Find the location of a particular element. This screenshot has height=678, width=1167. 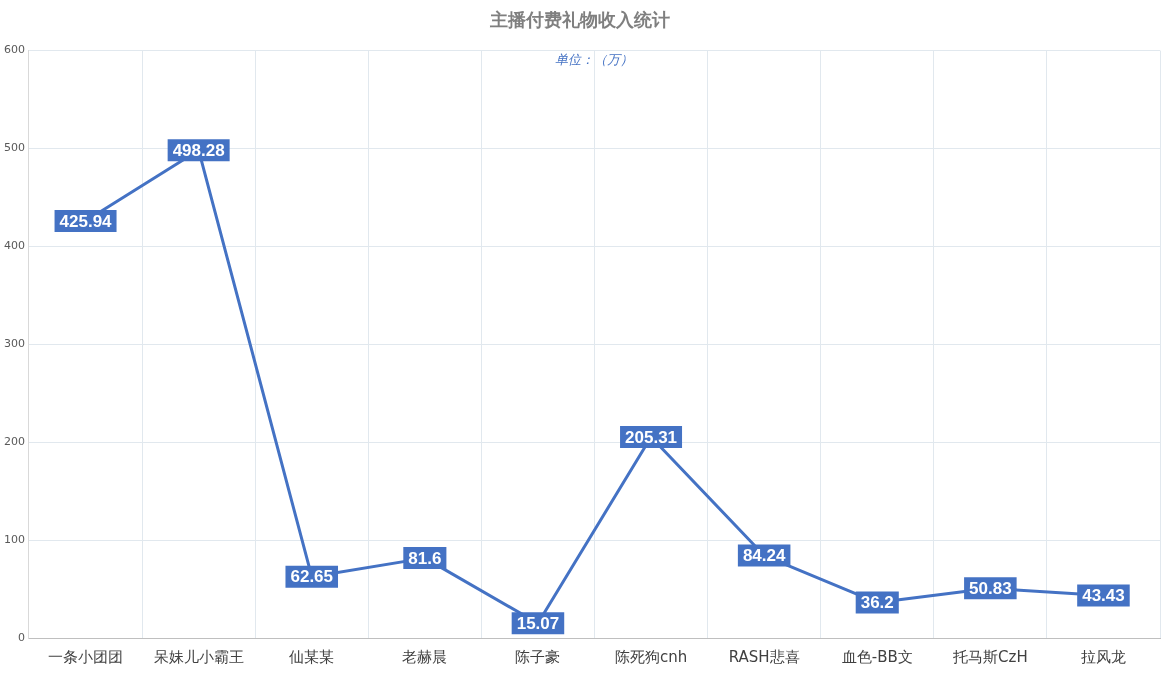

y-tick-label: 400 is located at coordinates (14, 246).